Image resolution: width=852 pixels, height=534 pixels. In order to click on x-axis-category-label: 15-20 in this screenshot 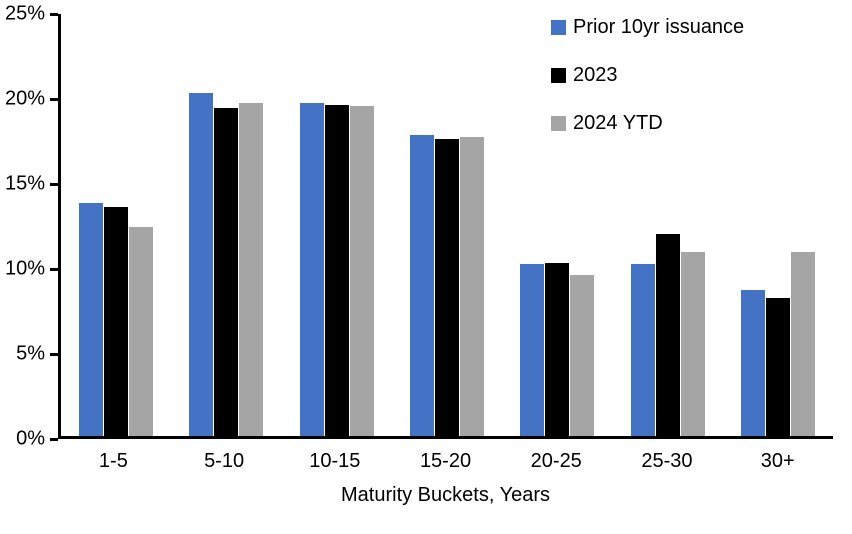, I will do `click(445, 461)`.